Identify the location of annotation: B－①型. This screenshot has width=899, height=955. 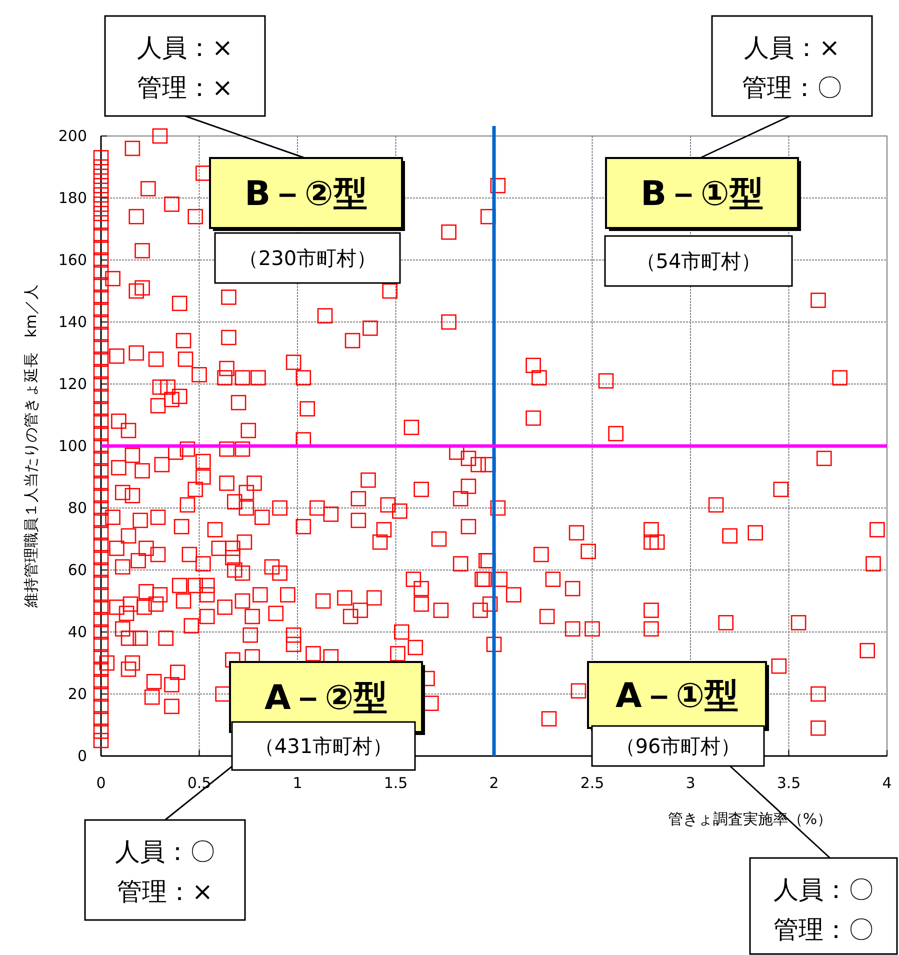
(702, 194).